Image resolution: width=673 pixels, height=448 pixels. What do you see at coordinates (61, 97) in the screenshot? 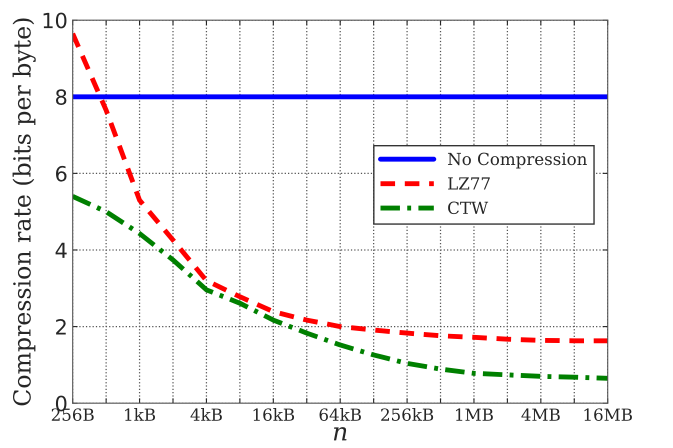
I see `y-tick-label: 8` at bounding box center [61, 97].